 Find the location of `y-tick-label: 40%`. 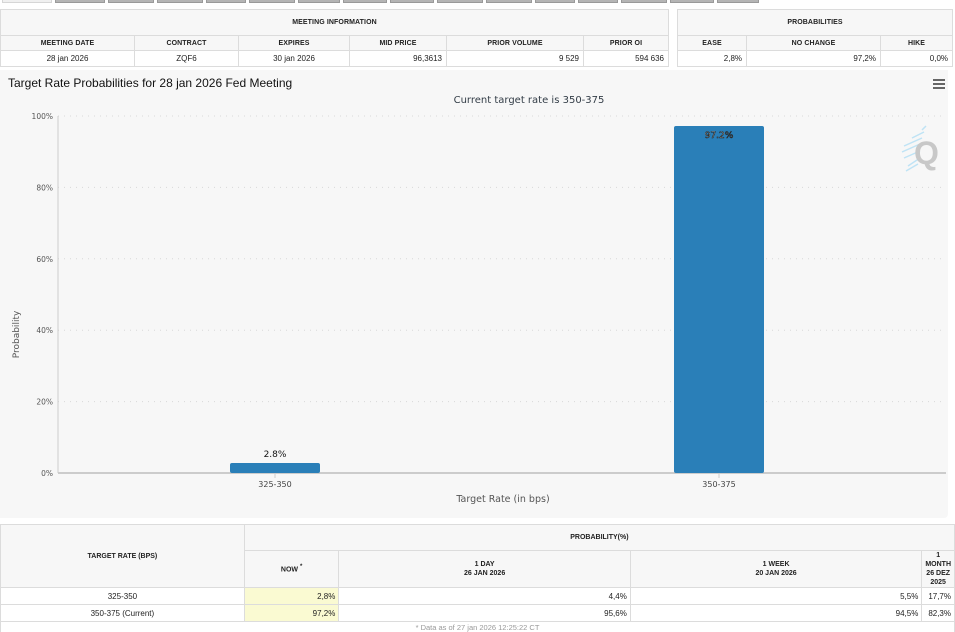

y-tick-label: 40% is located at coordinates (44, 330).